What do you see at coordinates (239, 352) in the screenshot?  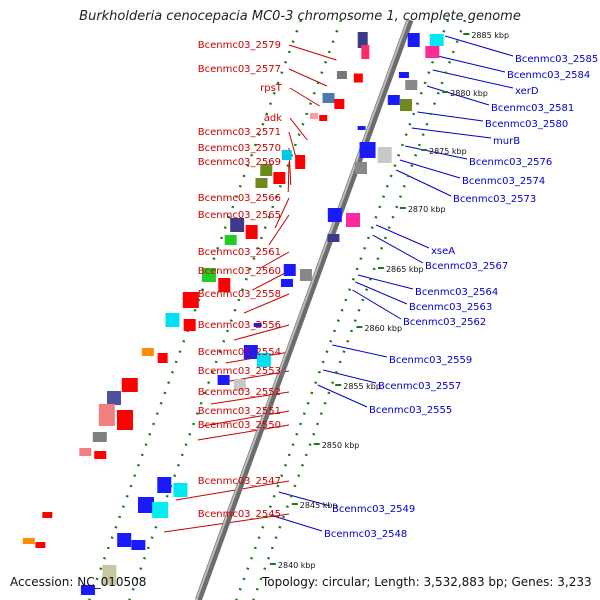 I see `gene-label-left: Bcenmc03_2554` at bounding box center [239, 352].